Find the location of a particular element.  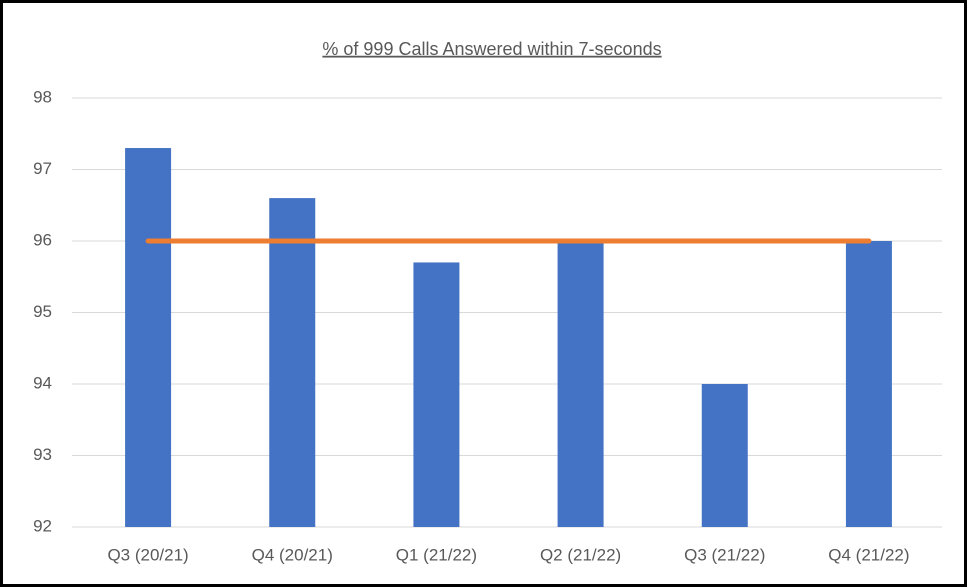

y-tick-label: 95 is located at coordinates (42, 311).